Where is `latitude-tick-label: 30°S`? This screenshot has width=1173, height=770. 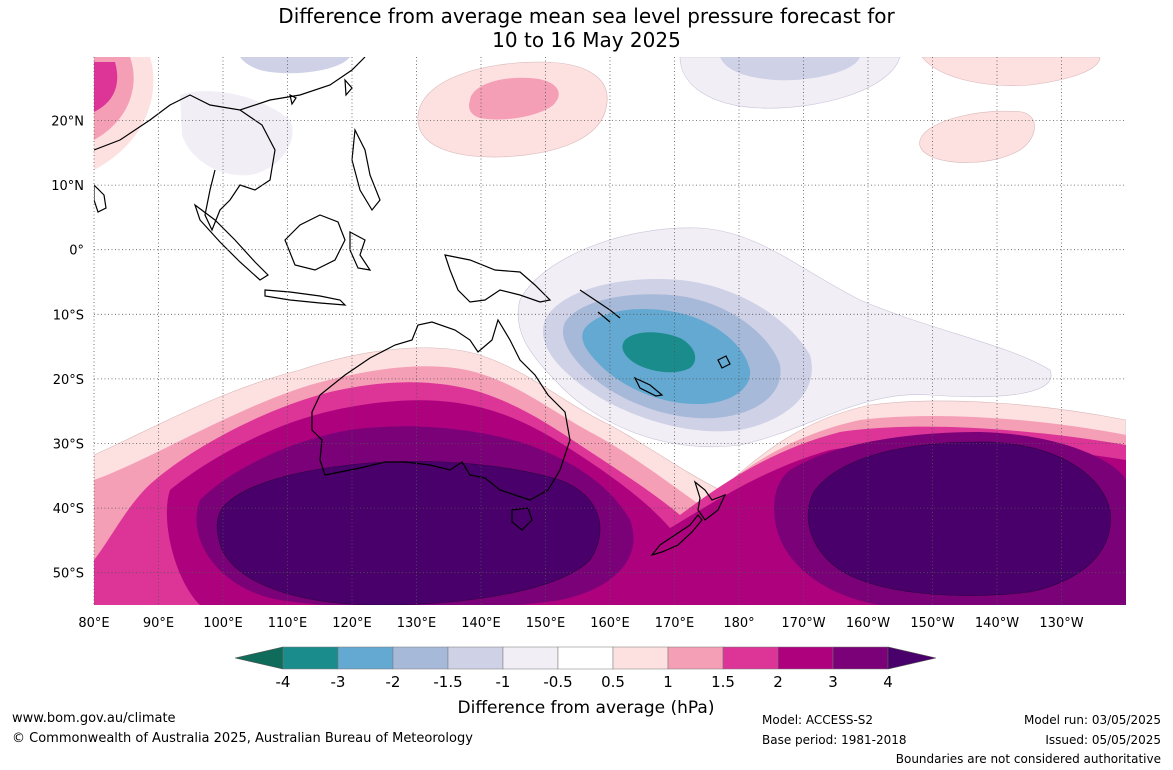 latitude-tick-label: 30°S is located at coordinates (68, 445).